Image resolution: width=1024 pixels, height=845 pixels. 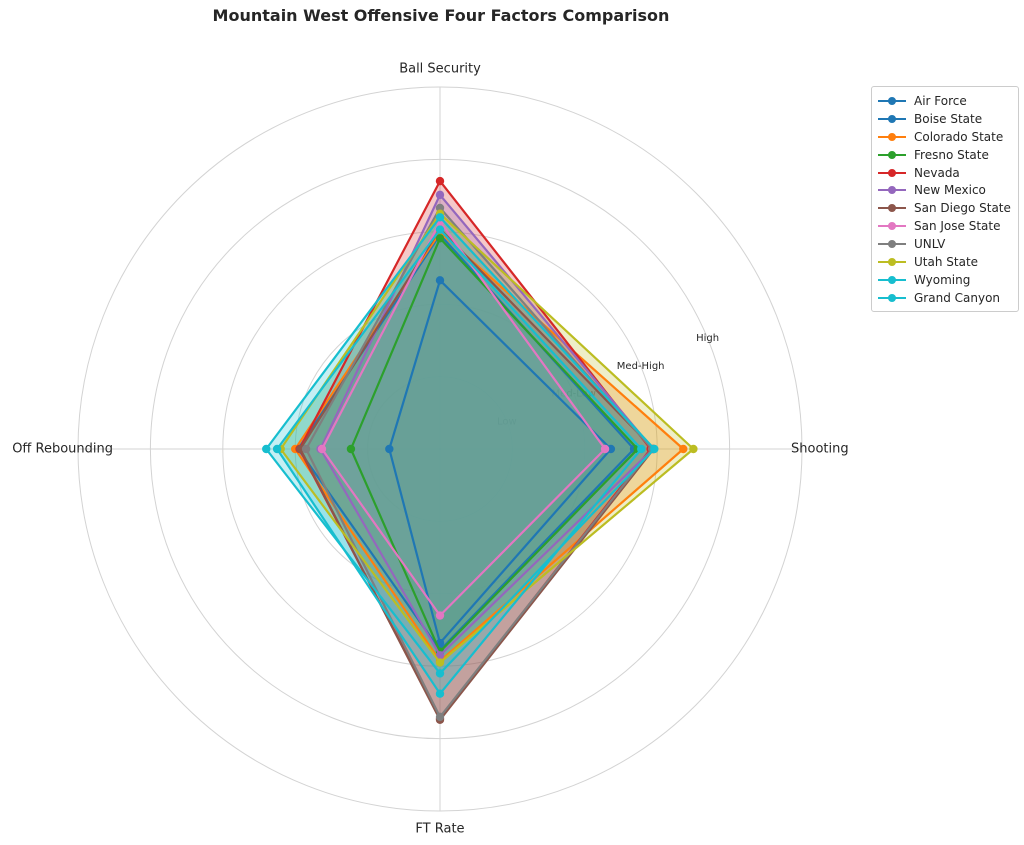 What do you see at coordinates (957, 297) in the screenshot?
I see `legend-label: Grand Canyon` at bounding box center [957, 297].